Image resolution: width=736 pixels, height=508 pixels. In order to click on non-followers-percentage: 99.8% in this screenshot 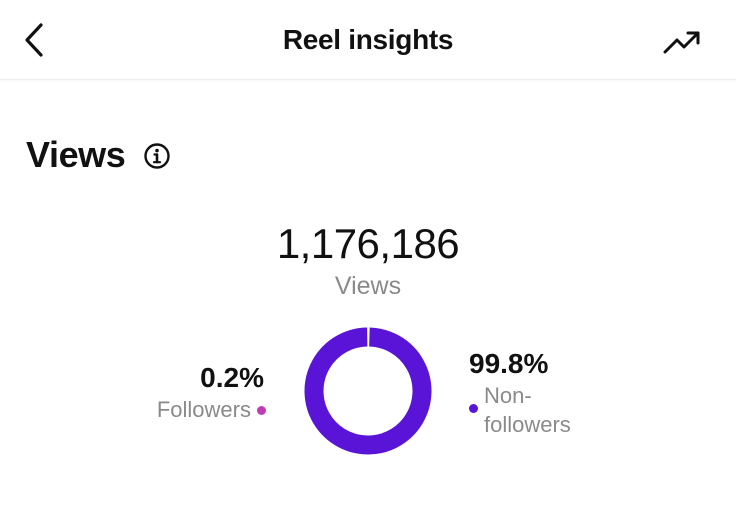, I will do `click(509, 363)`.